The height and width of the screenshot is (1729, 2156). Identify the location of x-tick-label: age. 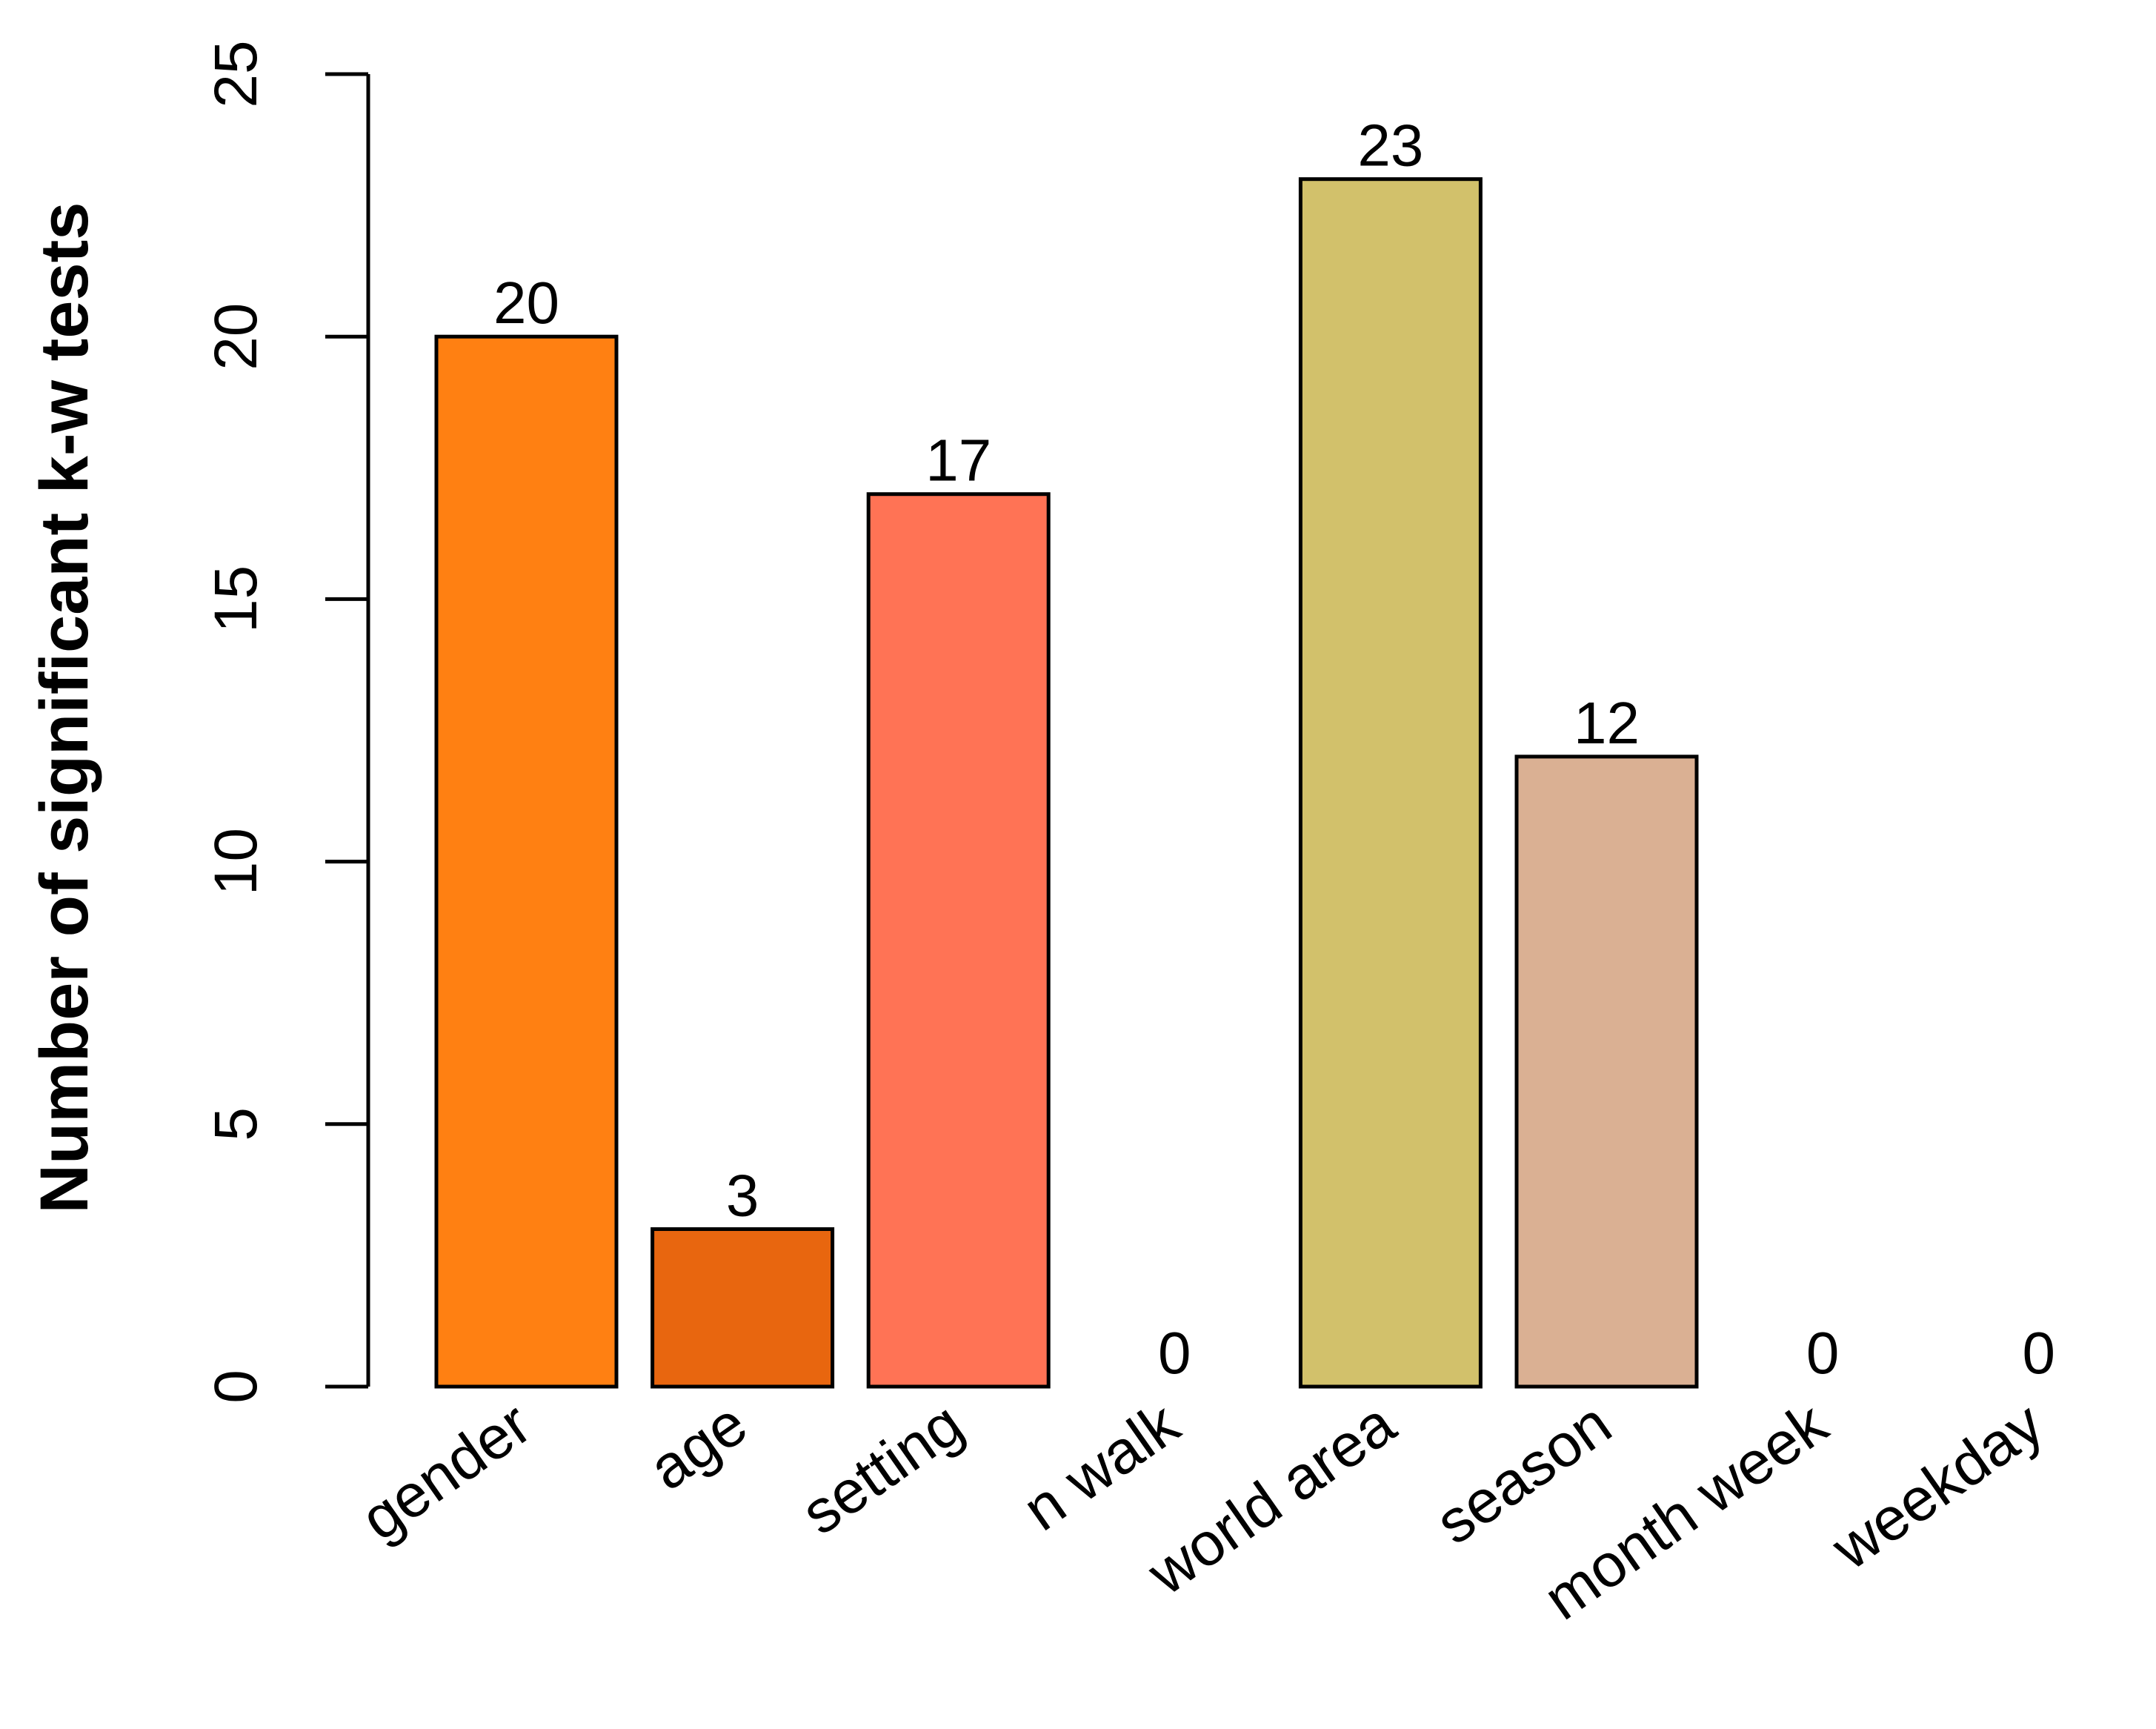
(698, 1446).